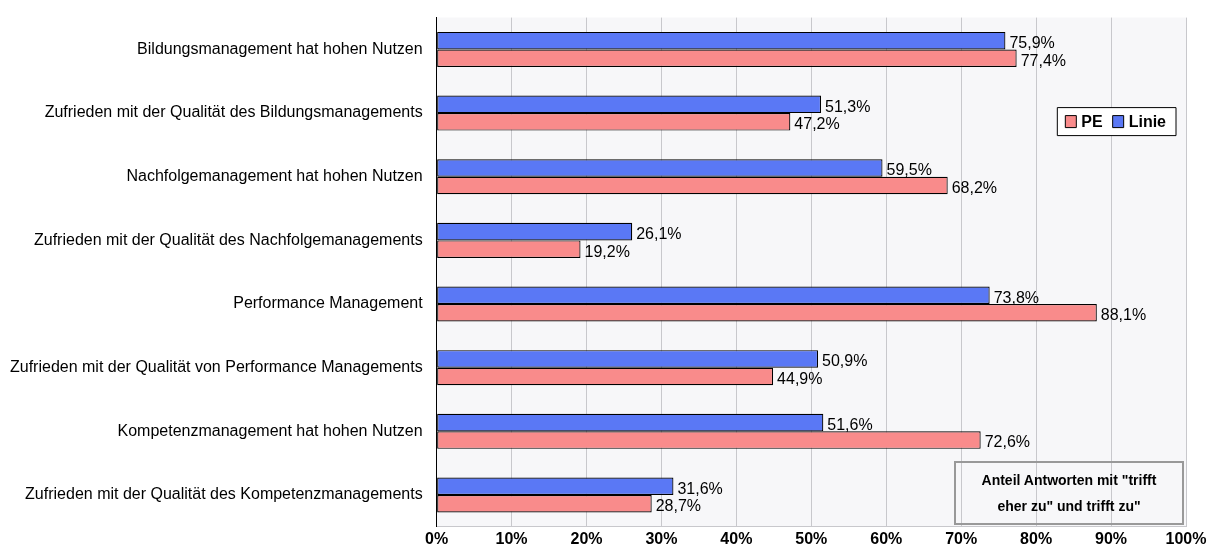 This screenshot has width=1218, height=556. What do you see at coordinates (511, 538) in the screenshot?
I see `x-tick-label: 10%` at bounding box center [511, 538].